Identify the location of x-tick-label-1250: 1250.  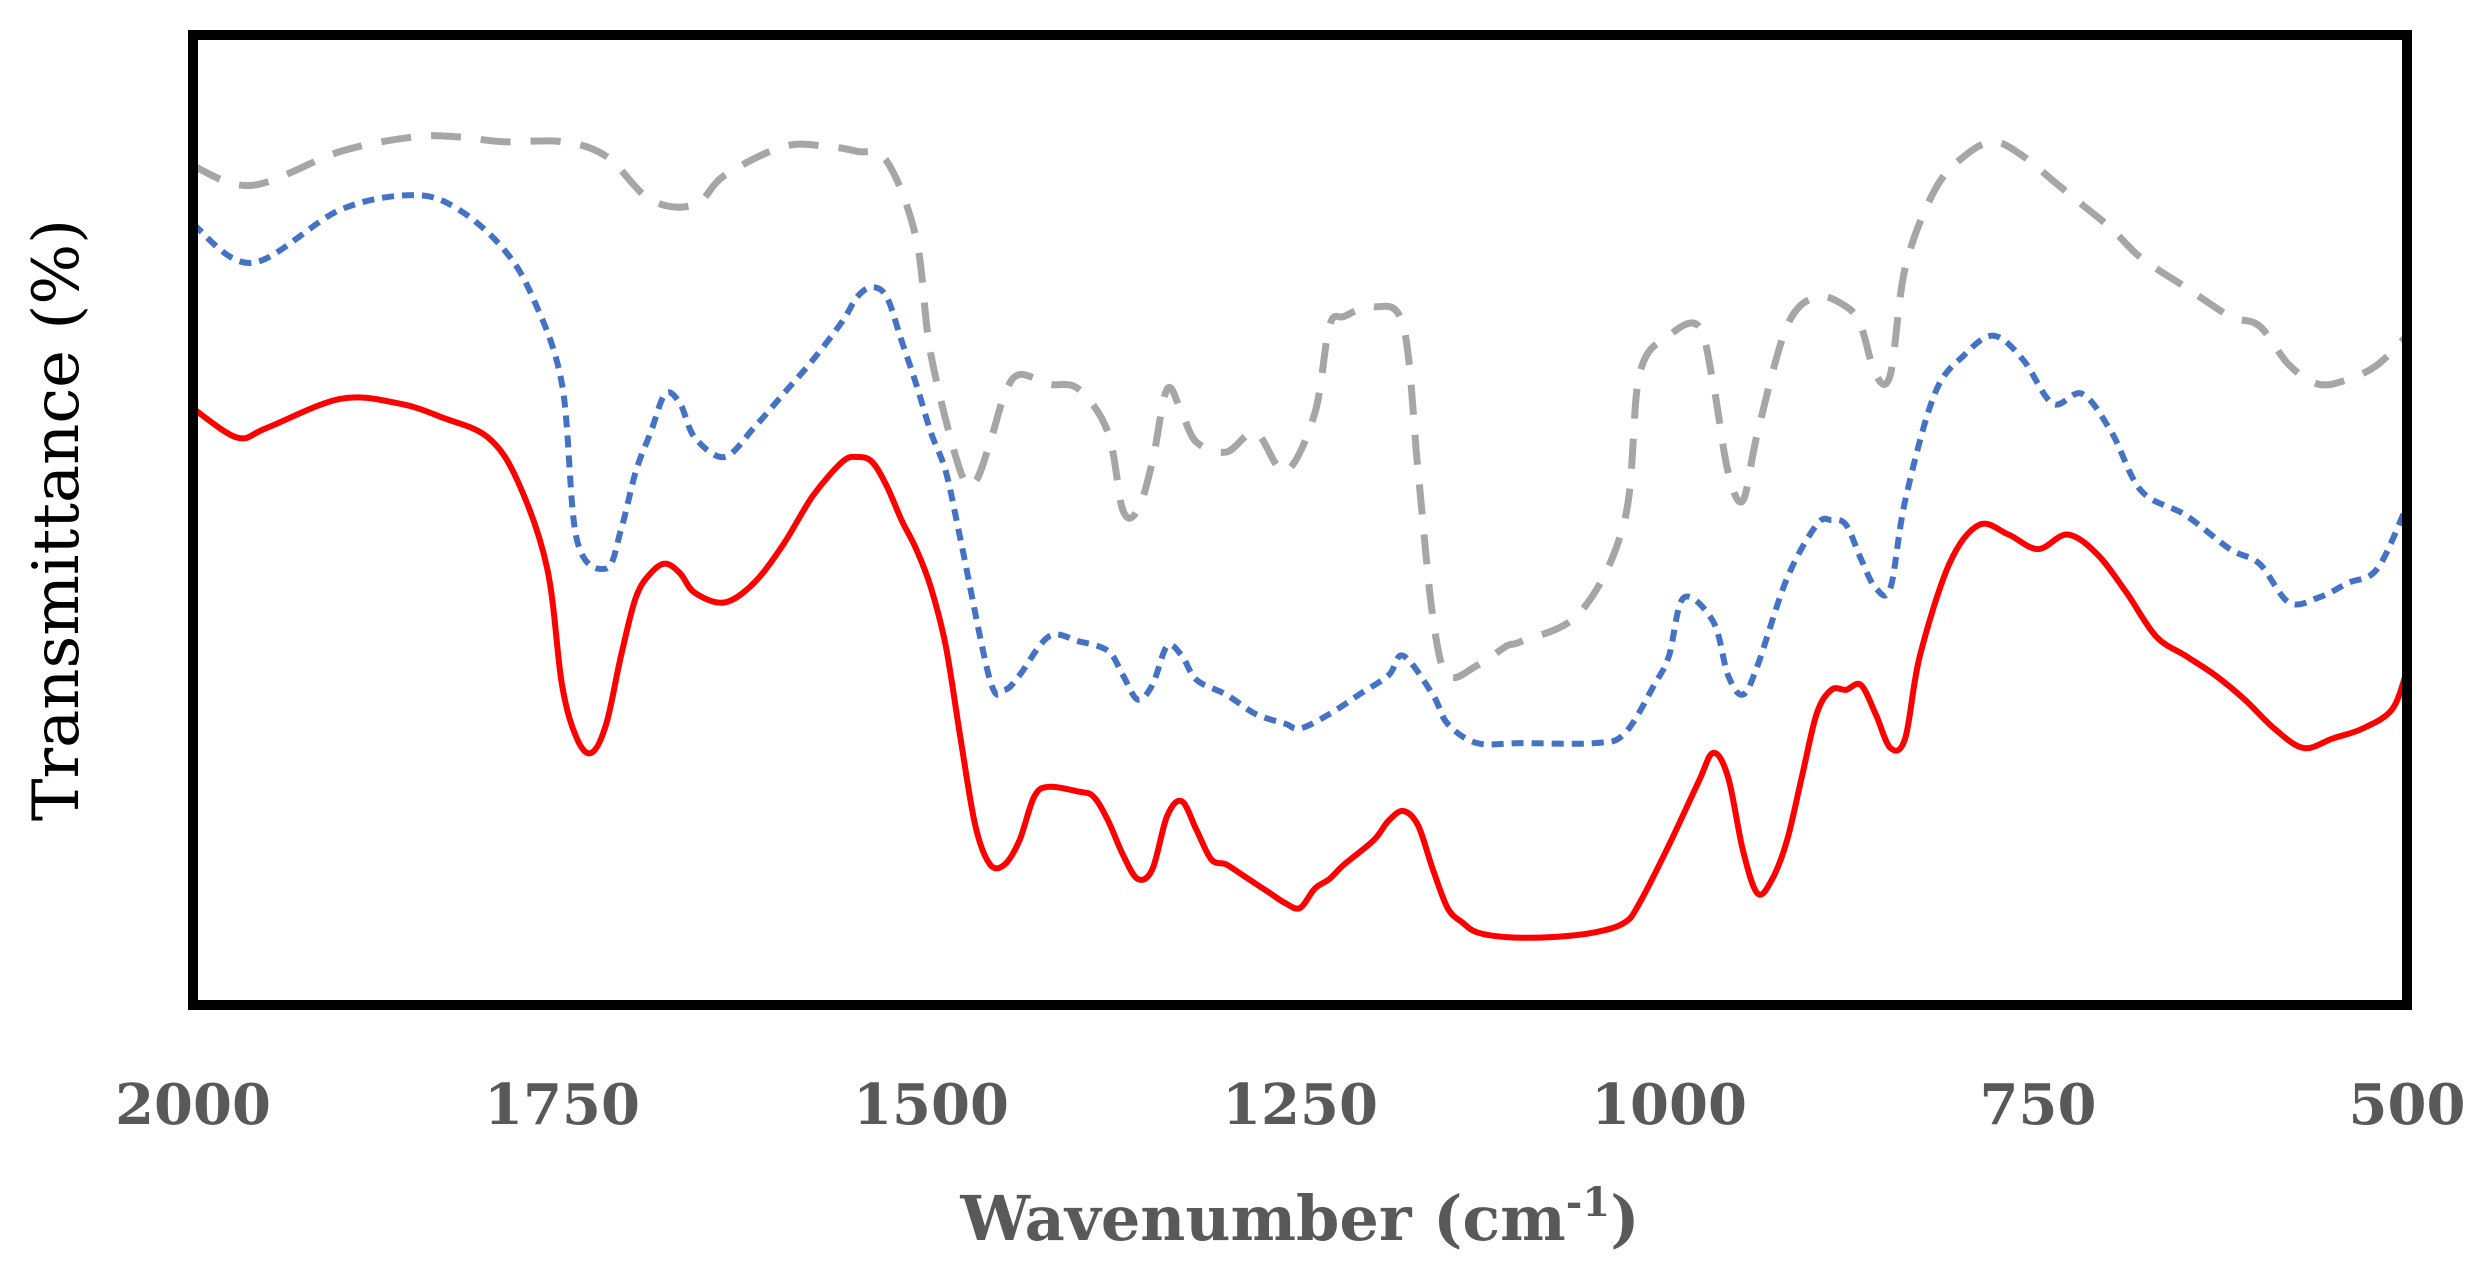
(1300, 1105).